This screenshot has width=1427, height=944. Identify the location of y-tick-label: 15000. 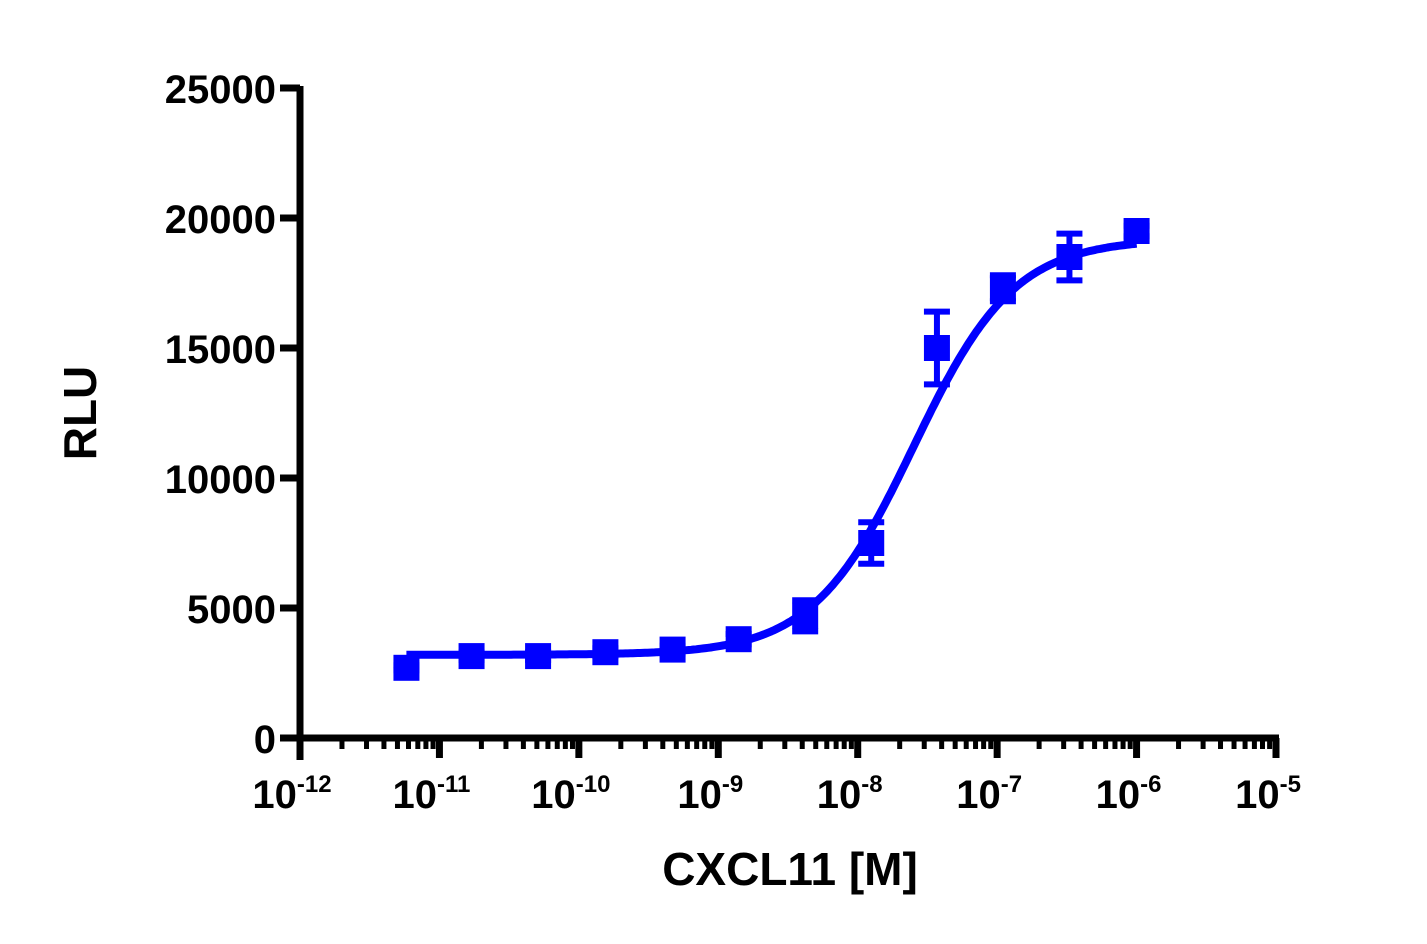
(220, 350).